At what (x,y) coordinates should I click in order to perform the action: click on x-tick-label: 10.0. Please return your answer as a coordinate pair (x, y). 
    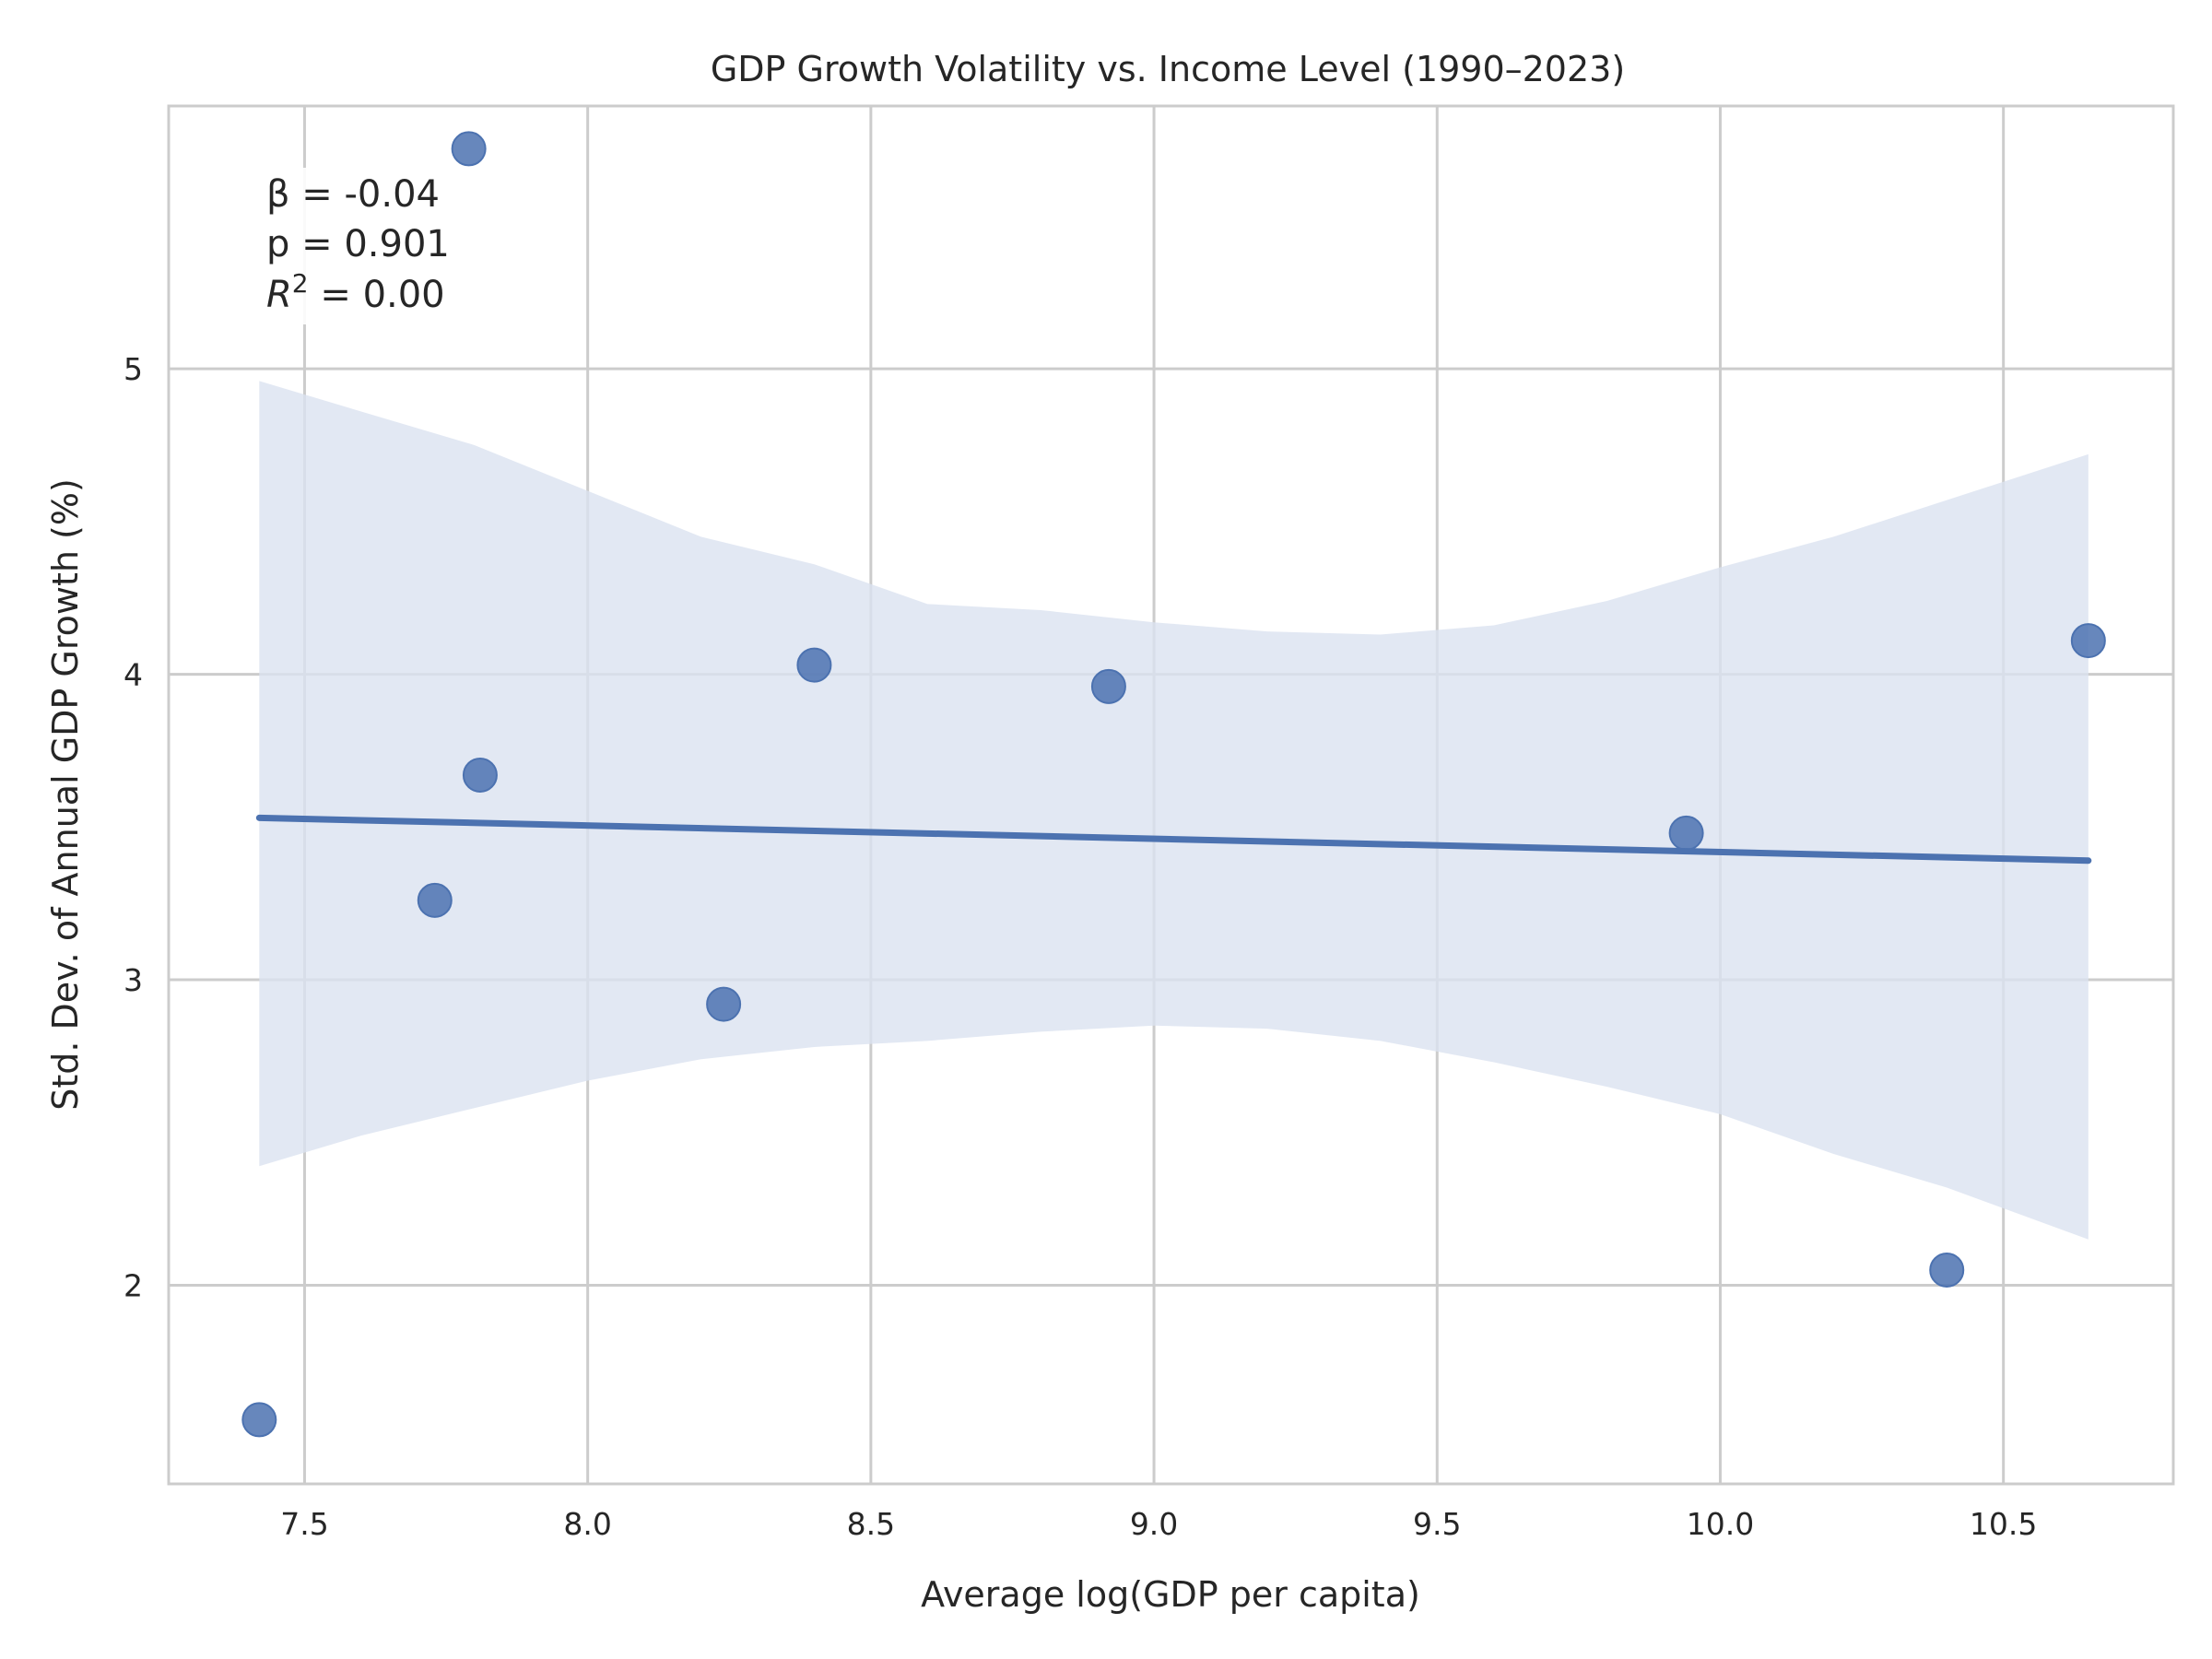
    Looking at the image, I should click on (1720, 1524).